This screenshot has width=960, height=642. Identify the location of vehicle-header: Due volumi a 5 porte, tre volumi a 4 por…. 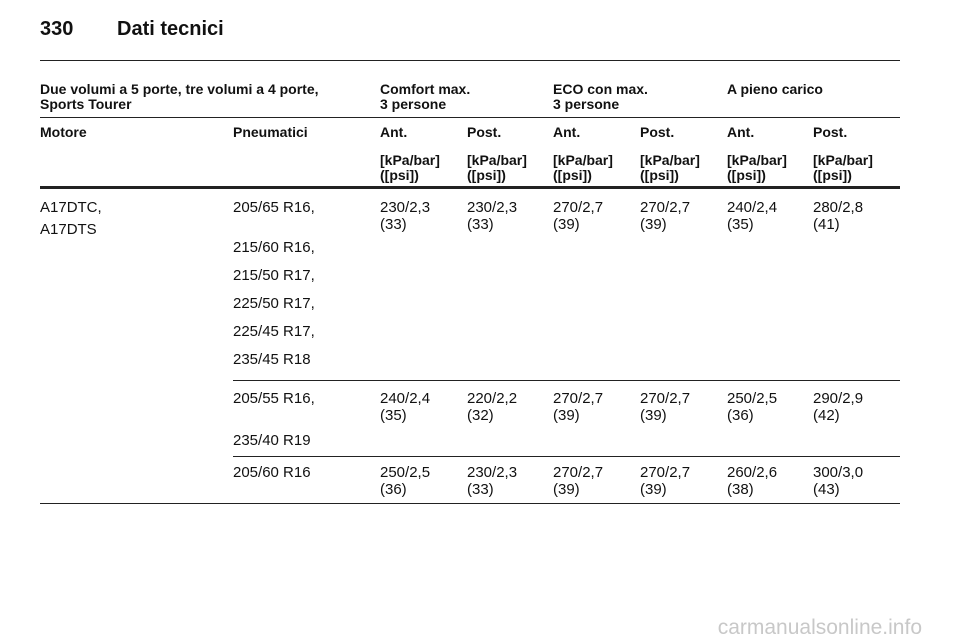
(179, 89).